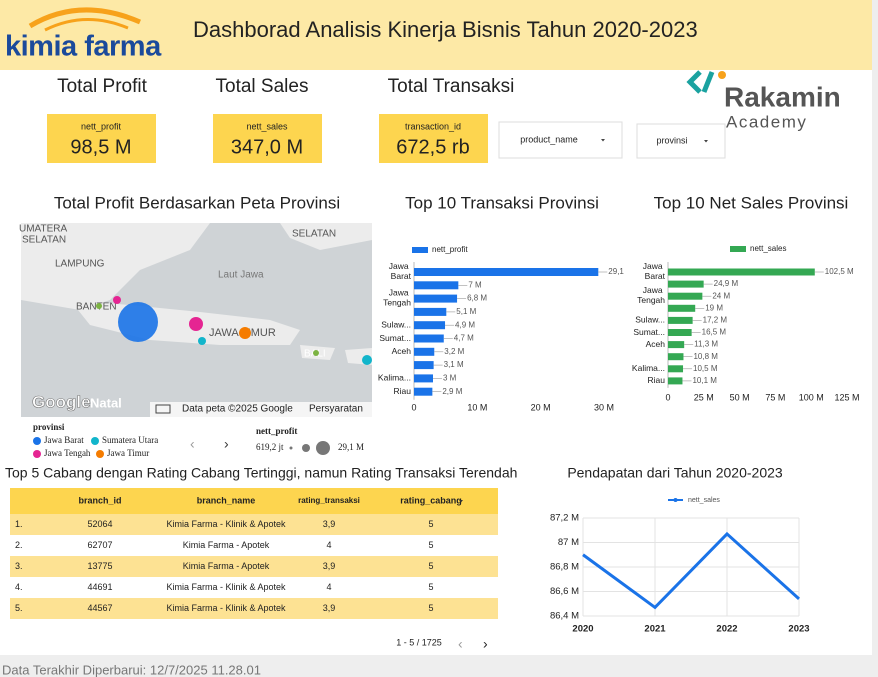 The image size is (878, 677). Describe the element at coordinates (336, 409) in the screenshot. I see `map-terms: Persyaratan` at that location.